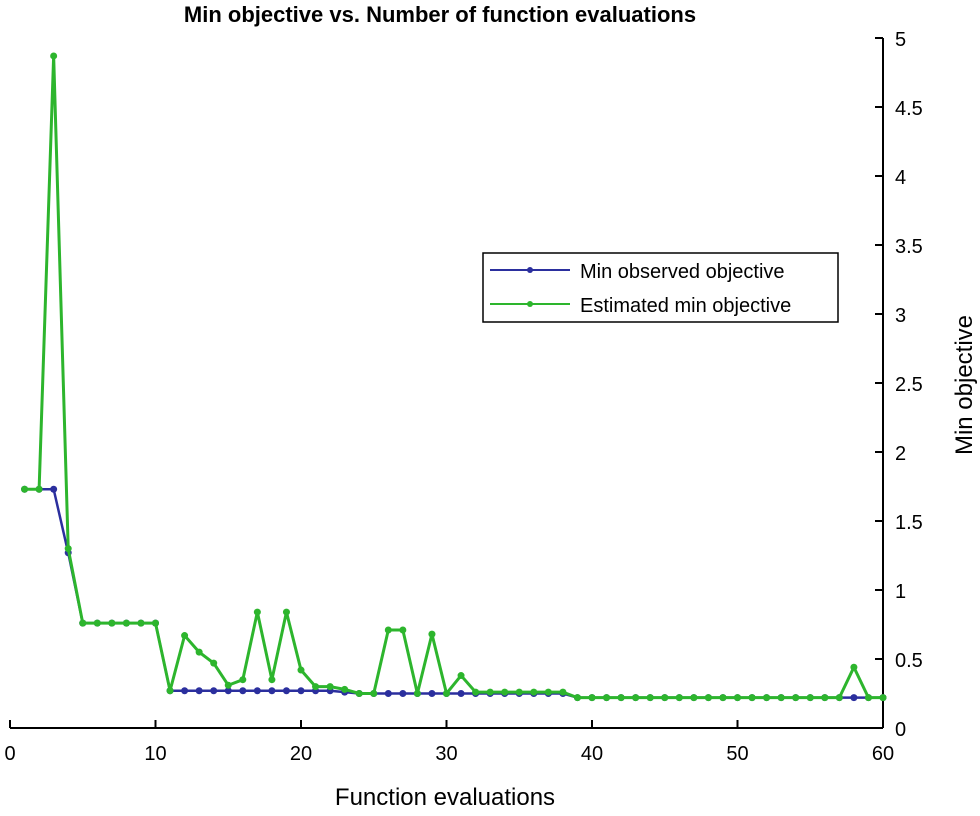  What do you see at coordinates (900, 316) in the screenshot?
I see `y-tick-label: 3` at bounding box center [900, 316].